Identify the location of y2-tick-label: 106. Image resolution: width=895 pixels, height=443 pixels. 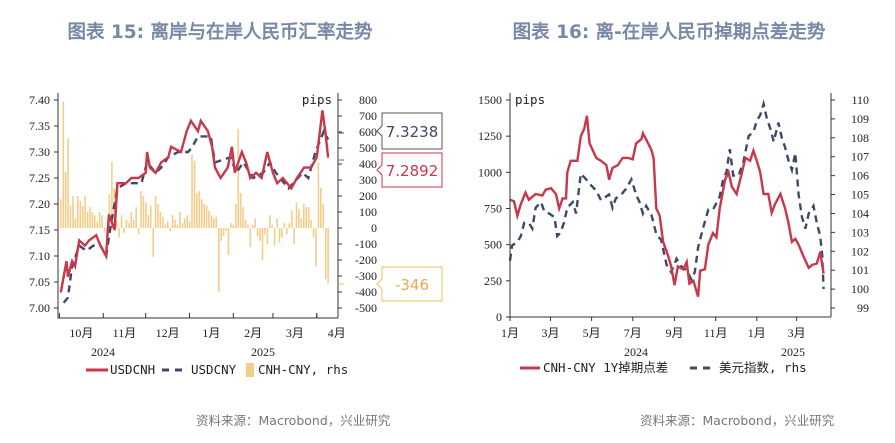
(860, 176).